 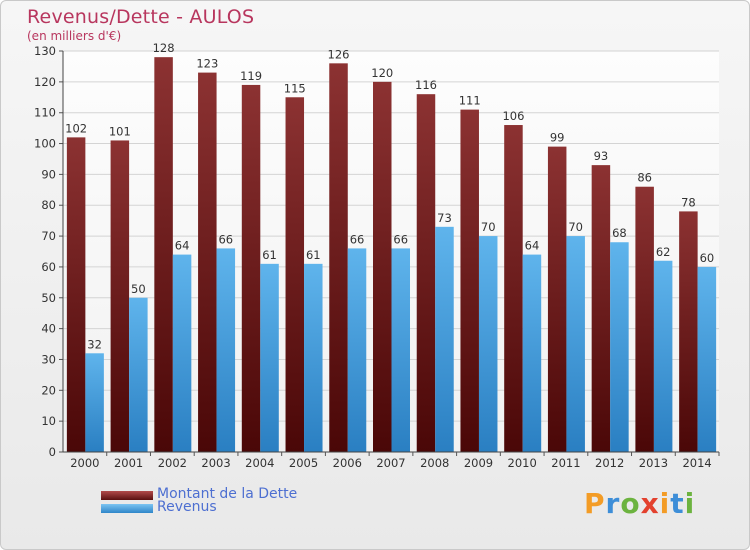 I want to click on data-label-dette: 93, so click(x=601, y=156).